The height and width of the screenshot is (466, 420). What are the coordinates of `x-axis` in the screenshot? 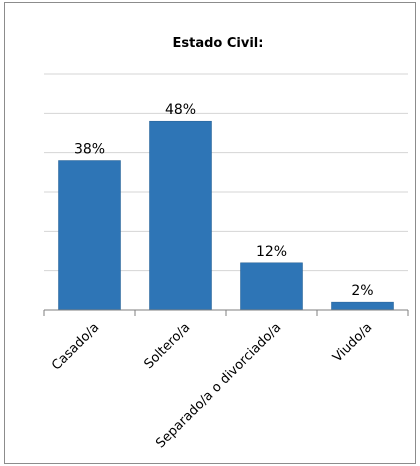 It's located at (226, 312).